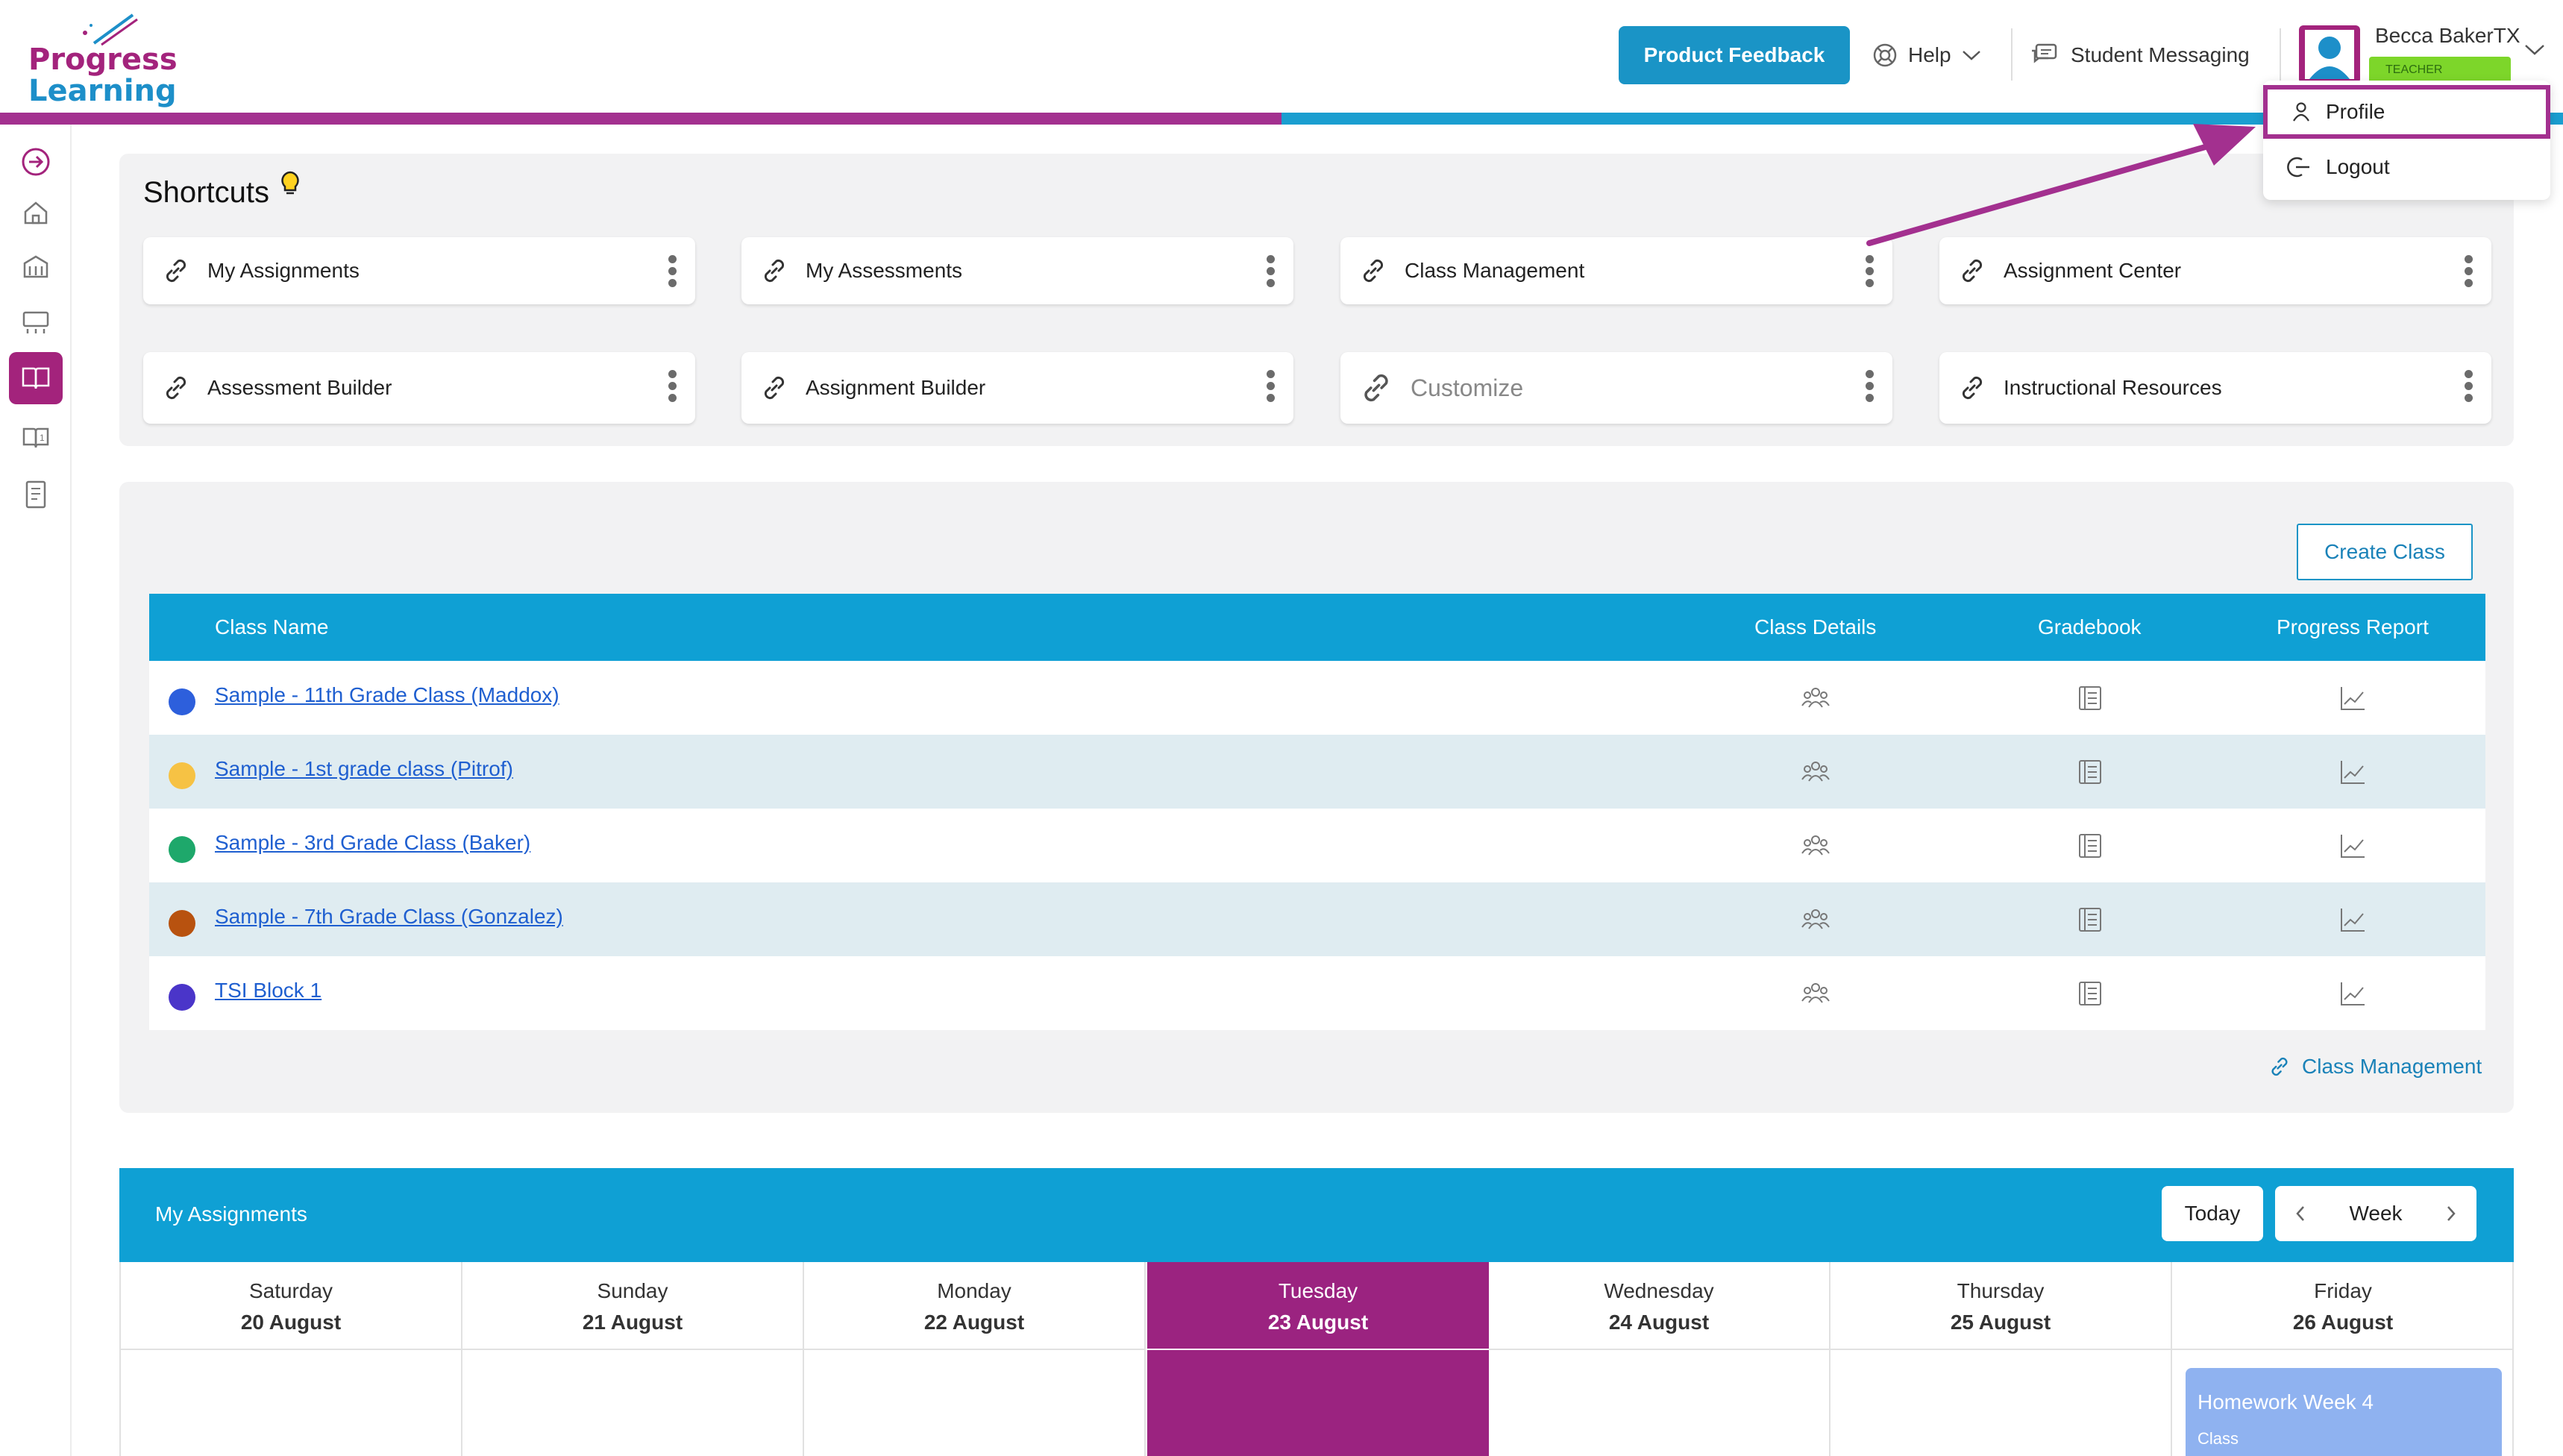  I want to click on product-feedback-button: Product Feedback, so click(1734, 55).